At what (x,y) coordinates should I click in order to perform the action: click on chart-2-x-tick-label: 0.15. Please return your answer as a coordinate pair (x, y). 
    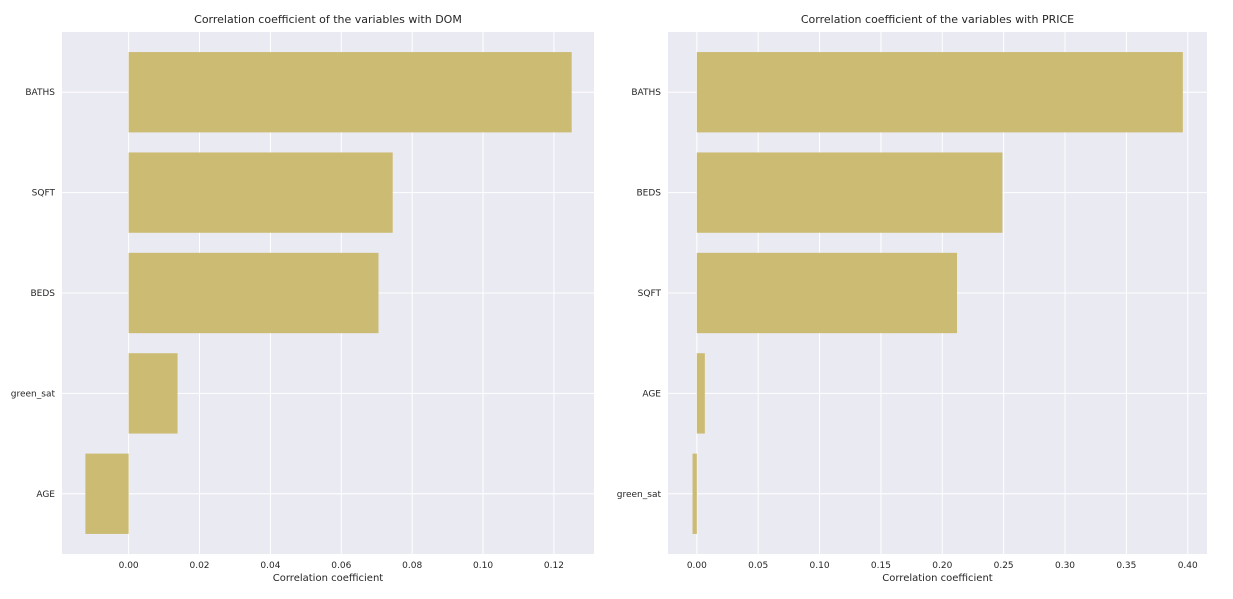
    Looking at the image, I should click on (881, 566).